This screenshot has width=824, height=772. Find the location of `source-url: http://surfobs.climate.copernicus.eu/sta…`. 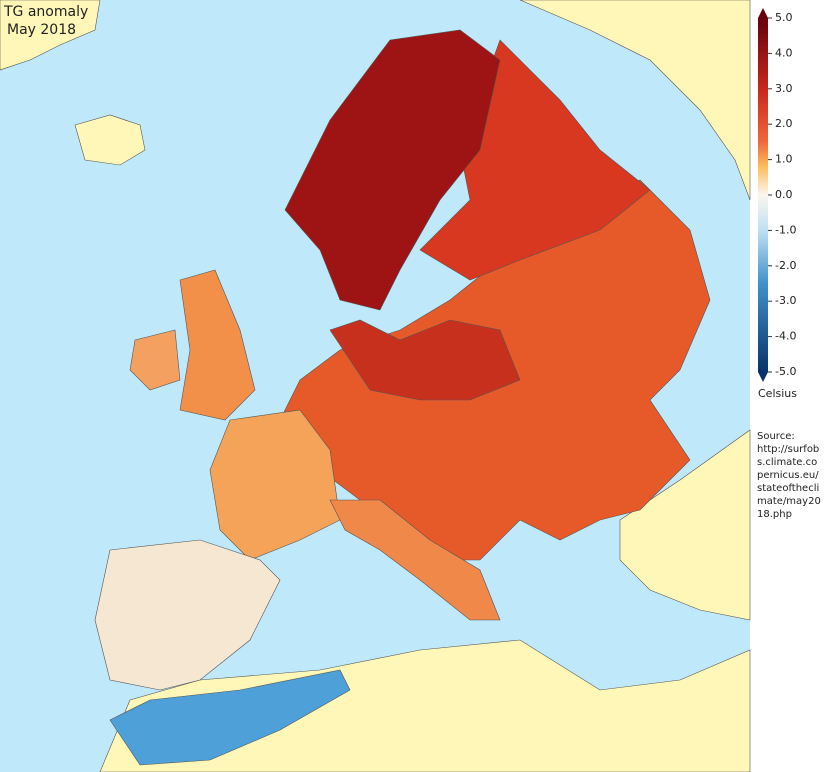

source-url: http://surfobs.climate.copernicus.eu/sta… is located at coordinates (789, 482).